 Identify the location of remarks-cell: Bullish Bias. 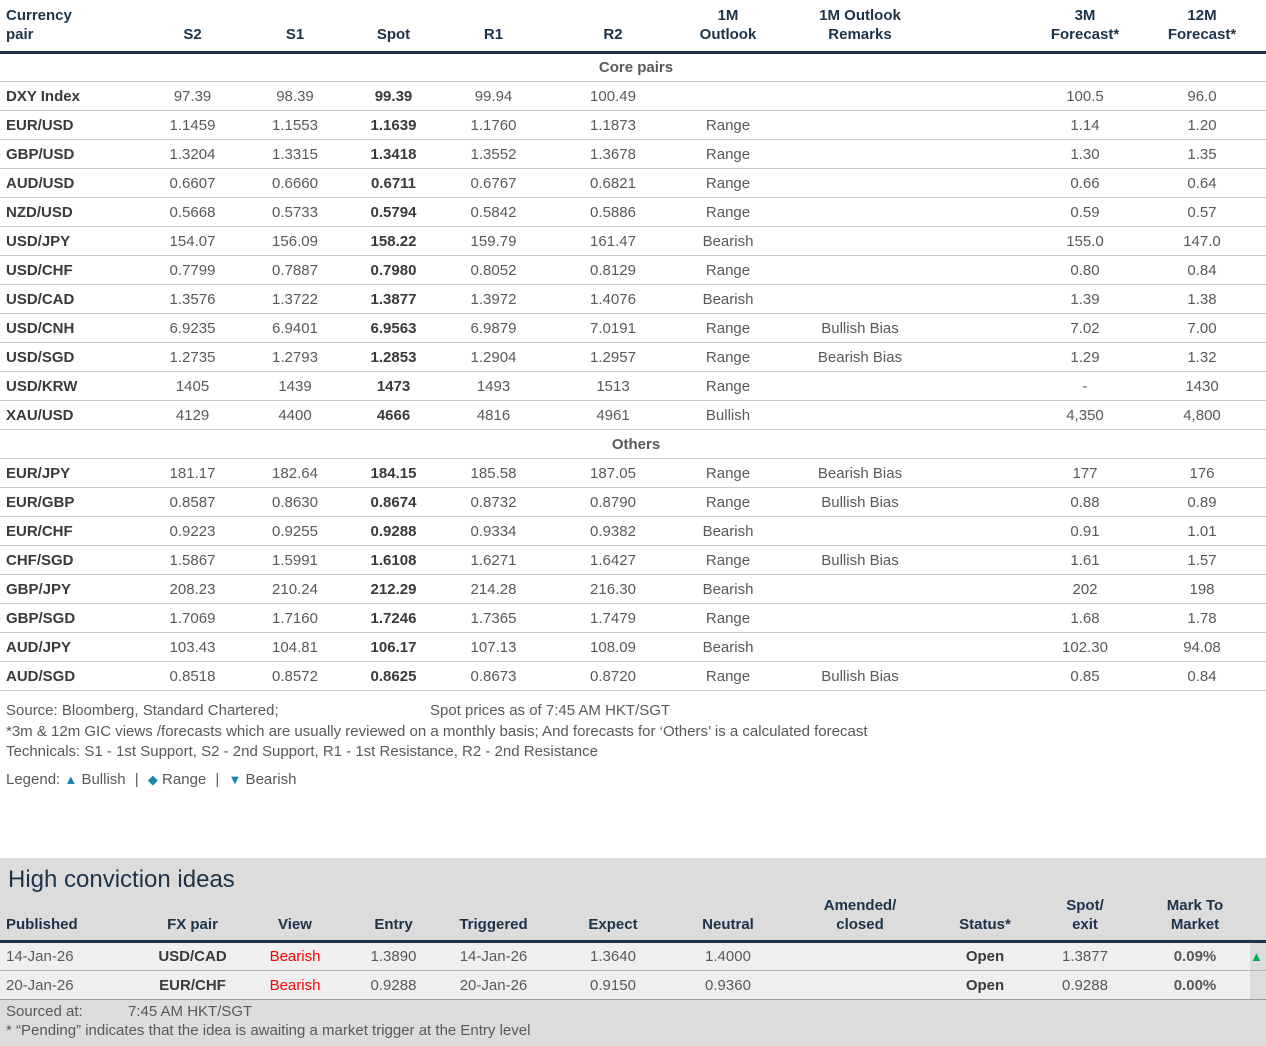
(860, 328).